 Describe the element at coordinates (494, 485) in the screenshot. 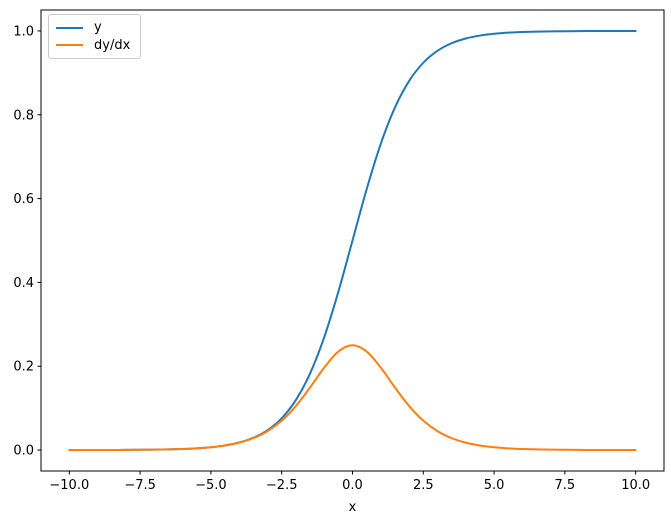

I see `x-tick-label: 5.0` at that location.